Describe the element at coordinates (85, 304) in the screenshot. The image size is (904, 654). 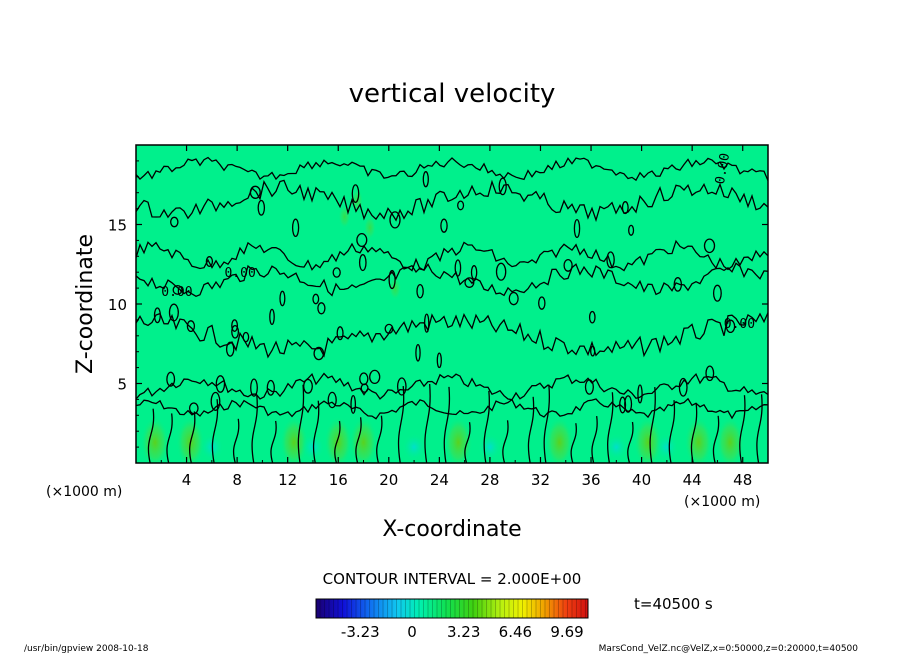
I see `y-axis-label: Z-coordinate` at that location.